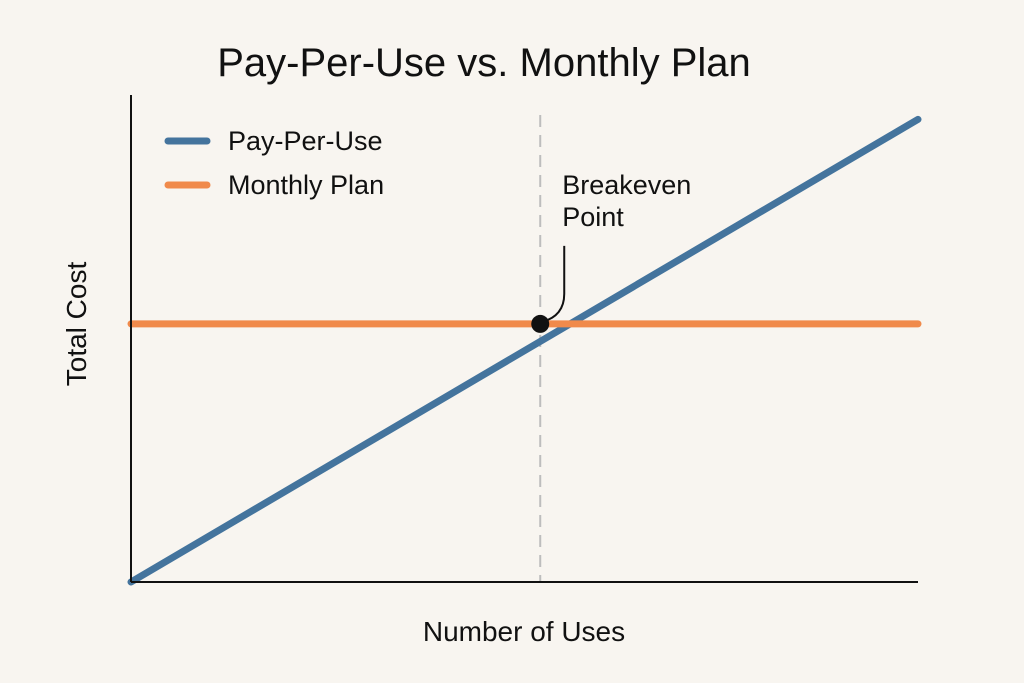 Image resolution: width=1024 pixels, height=683 pixels. I want to click on annotation-layer: Breakeven Point, so click(611, 251).